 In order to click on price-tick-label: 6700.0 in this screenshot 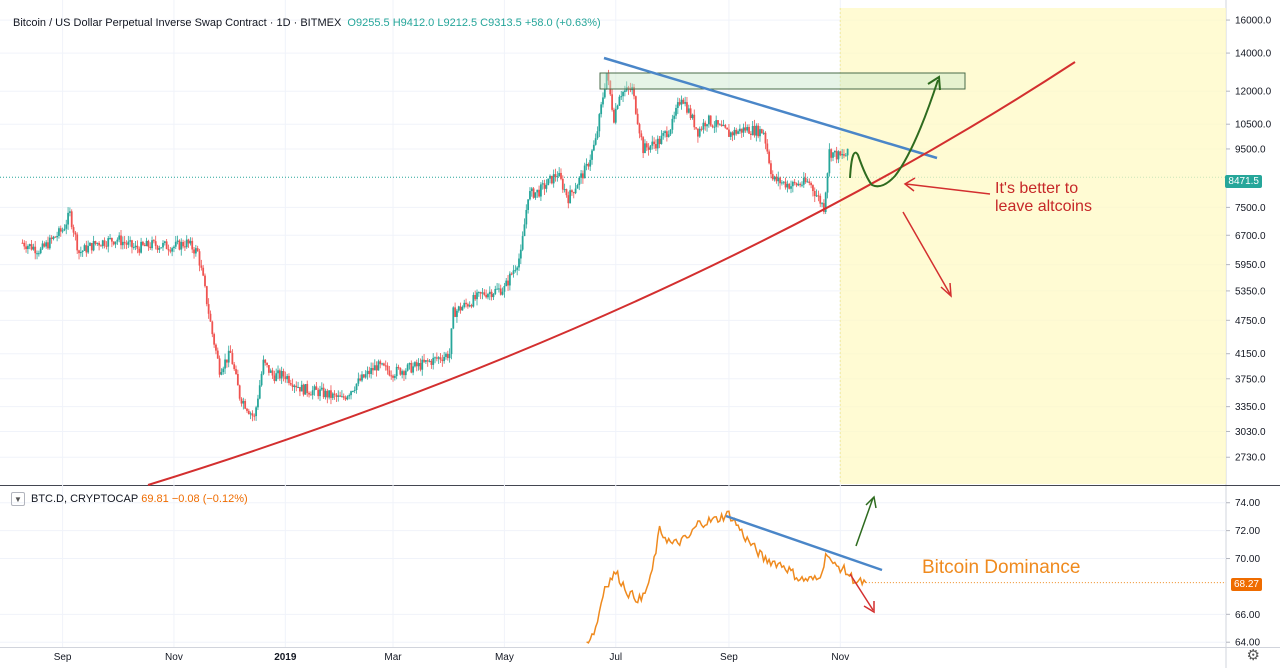, I will do `click(1250, 236)`.